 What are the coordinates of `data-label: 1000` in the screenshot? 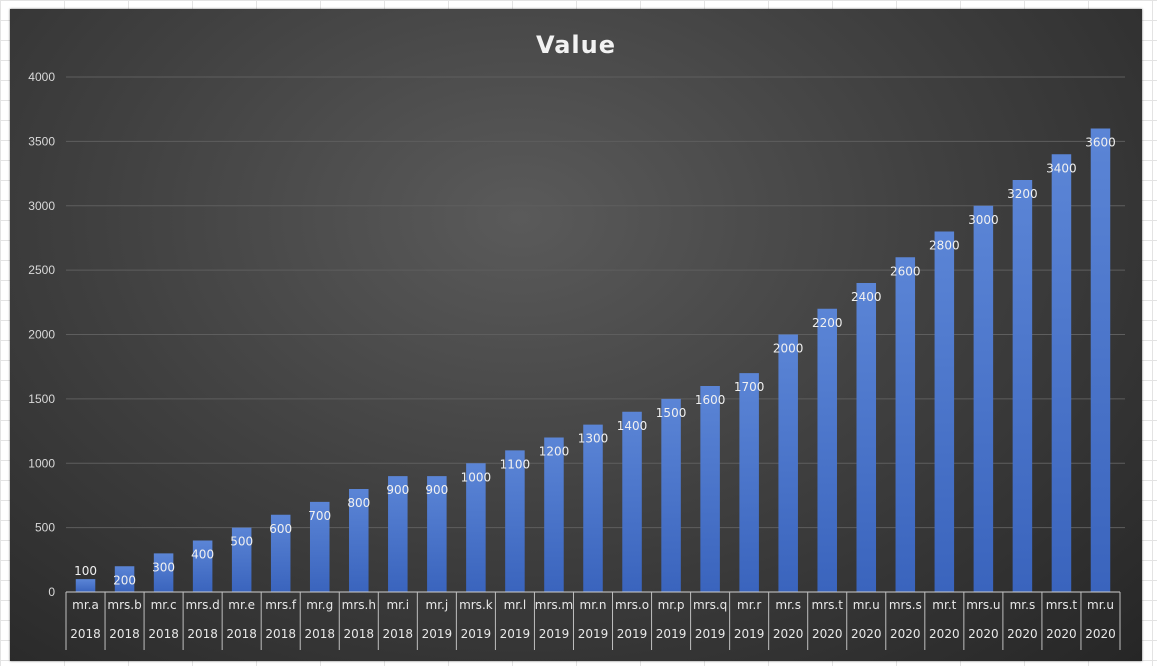 It's located at (476, 477).